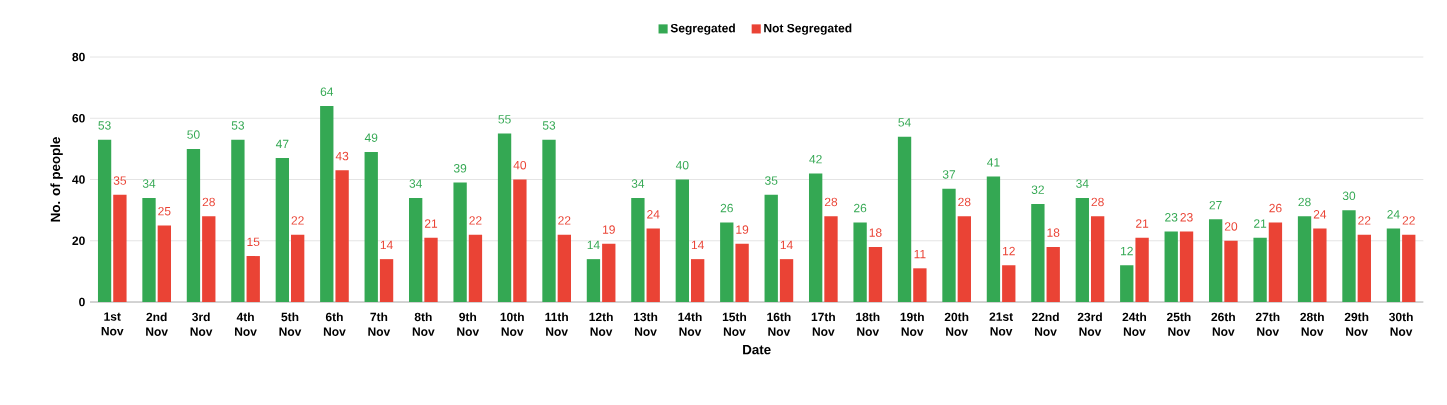 The image size is (1447, 405). What do you see at coordinates (1356, 324) in the screenshot?
I see `x-tick-label: 29th Nov` at bounding box center [1356, 324].